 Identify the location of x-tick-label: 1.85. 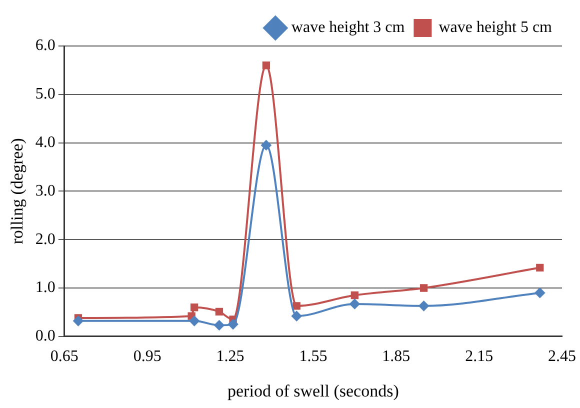
(396, 357).